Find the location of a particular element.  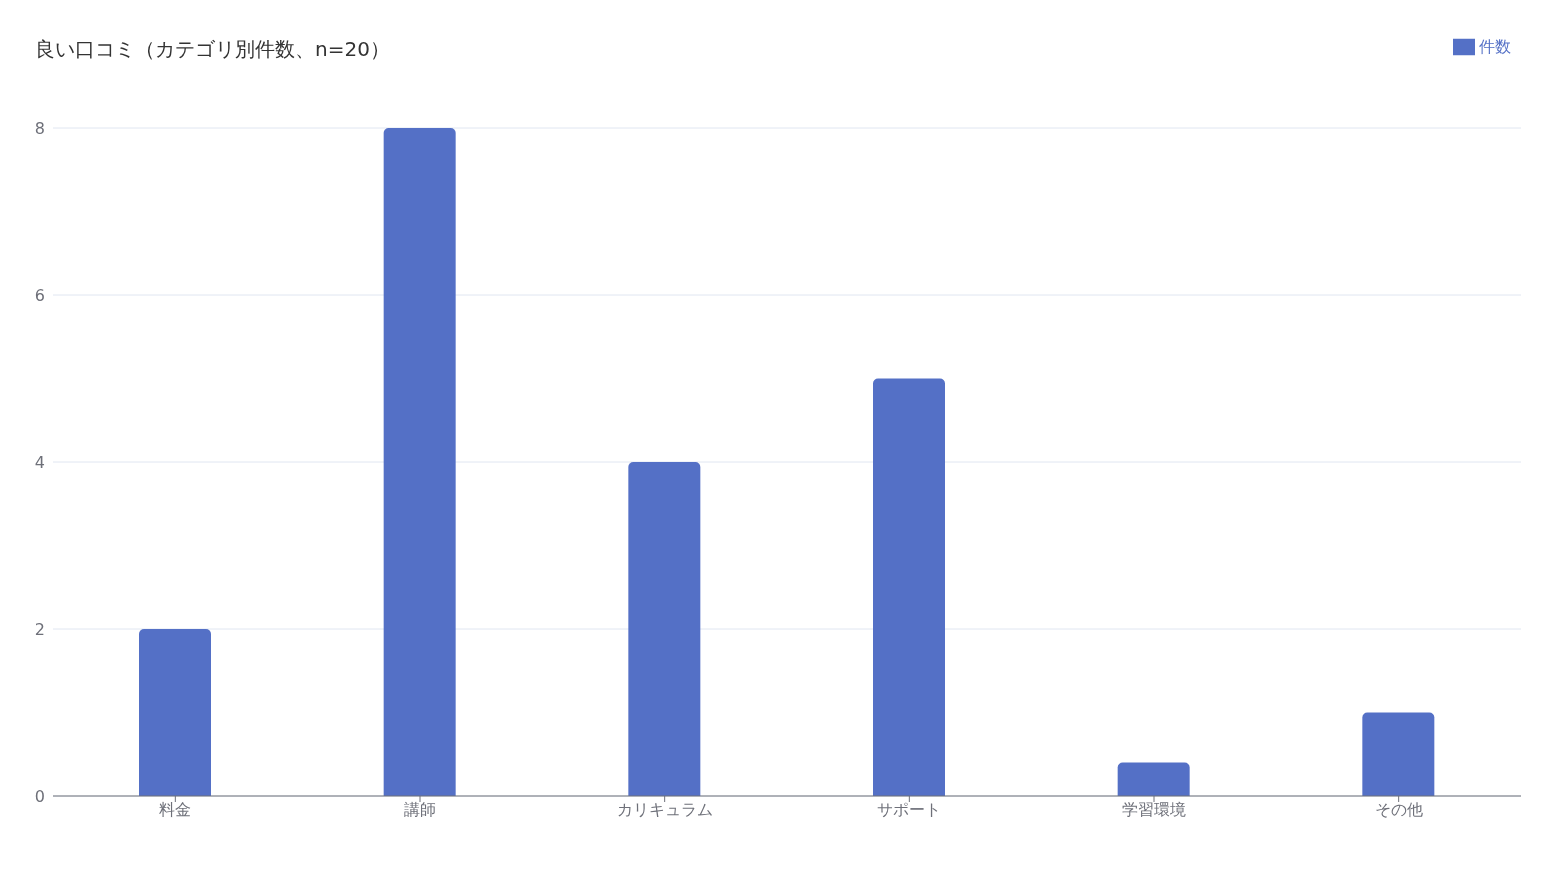

y-tick-label: 4 is located at coordinates (39, 462).